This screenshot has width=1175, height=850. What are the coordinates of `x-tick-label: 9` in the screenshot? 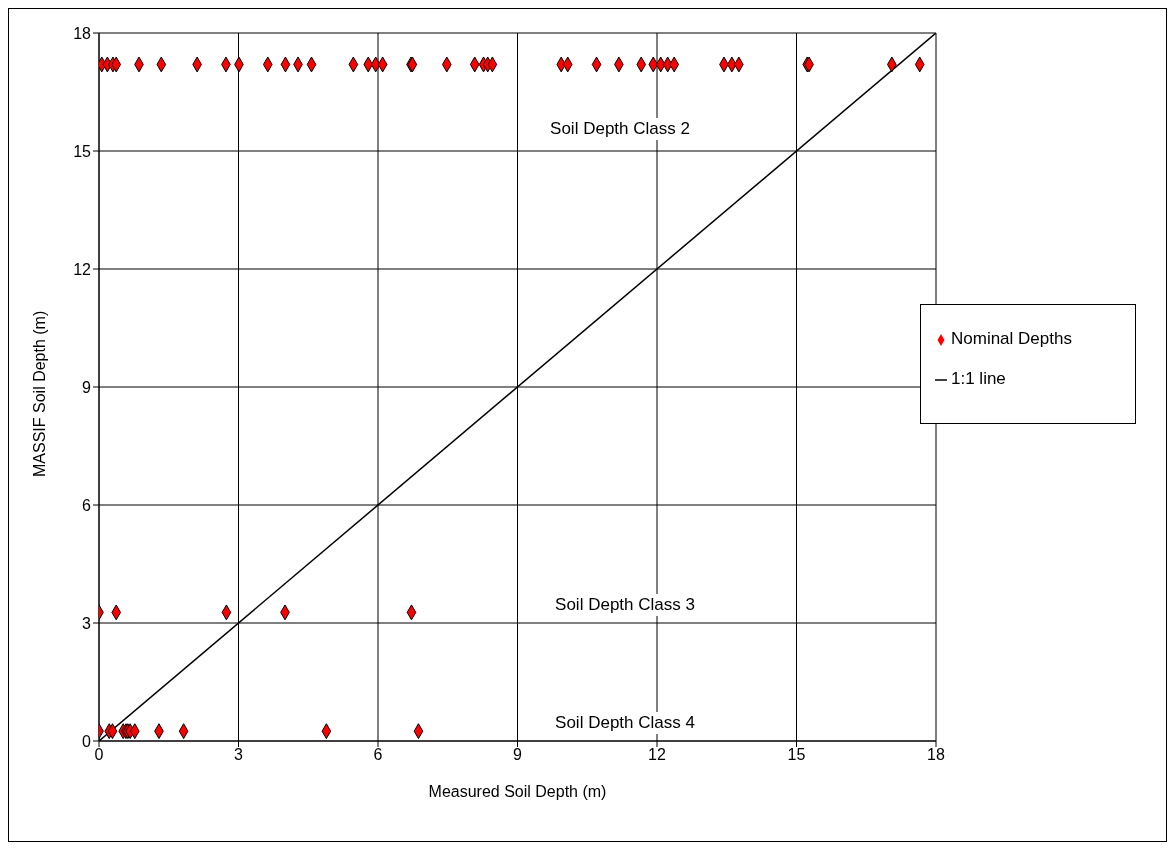 It's located at (518, 755).